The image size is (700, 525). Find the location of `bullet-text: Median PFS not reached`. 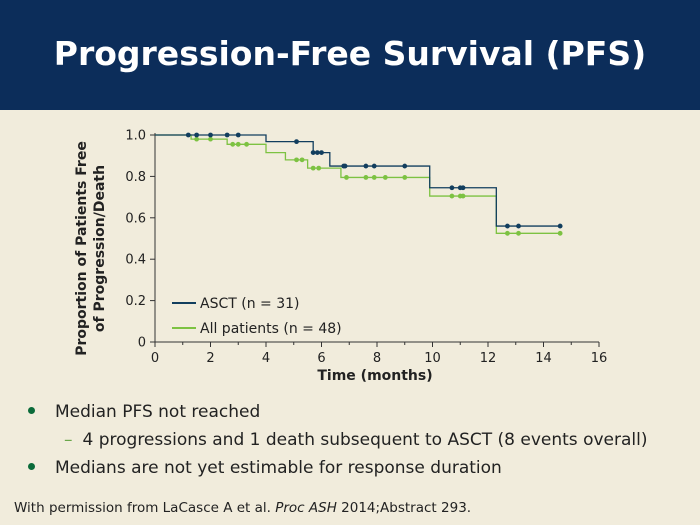

bullet-text: Median PFS not reached is located at coordinates (158, 412).